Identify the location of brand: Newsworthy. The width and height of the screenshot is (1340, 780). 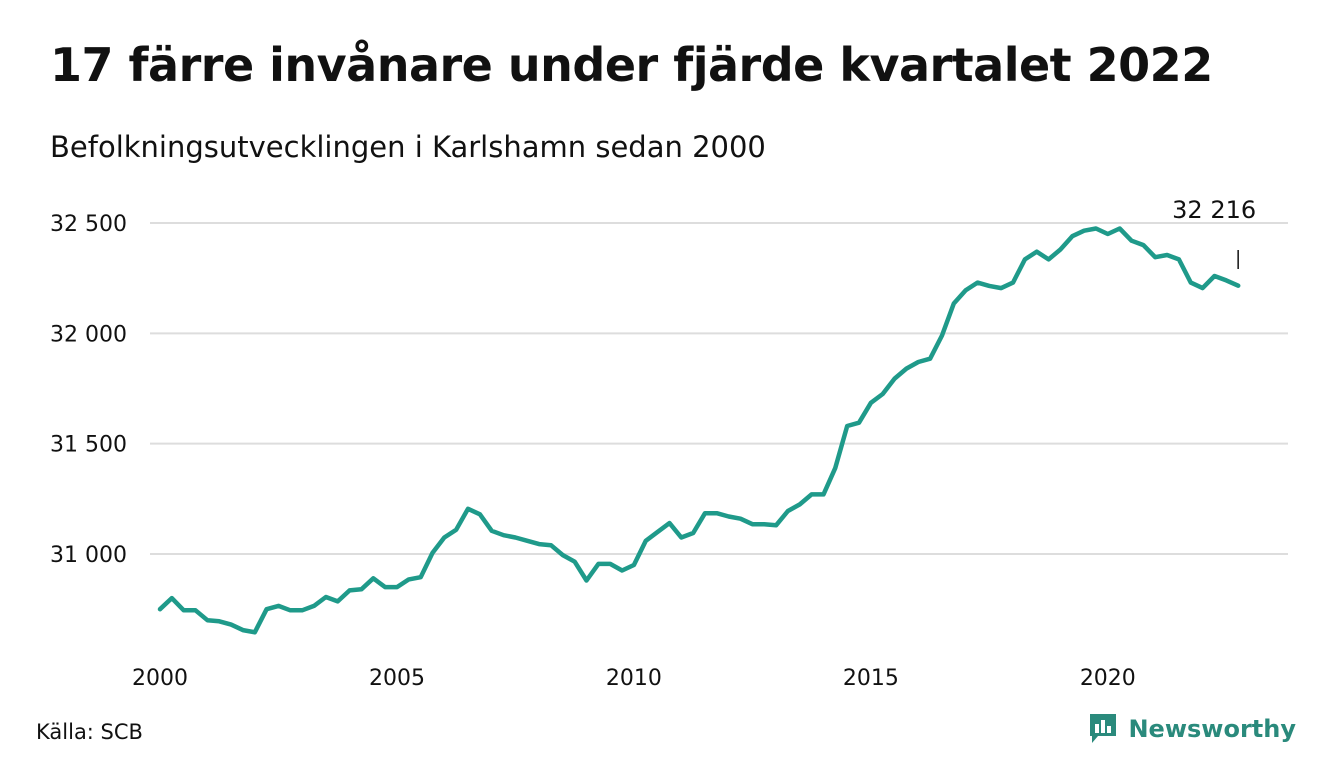
(1192, 729).